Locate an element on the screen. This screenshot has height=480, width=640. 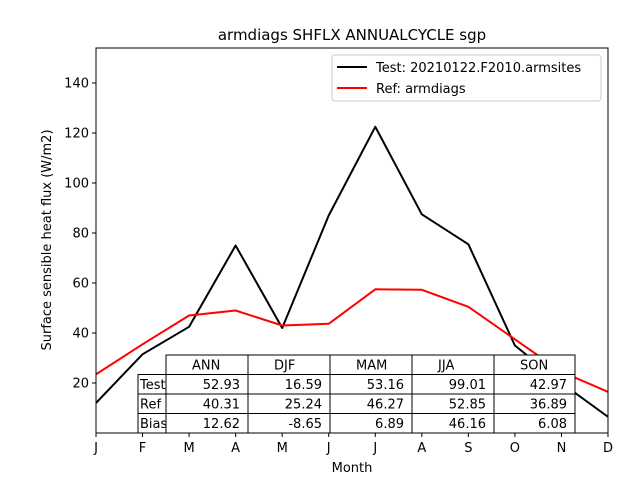
table-cell-value: 99.01 is located at coordinates (467, 385).